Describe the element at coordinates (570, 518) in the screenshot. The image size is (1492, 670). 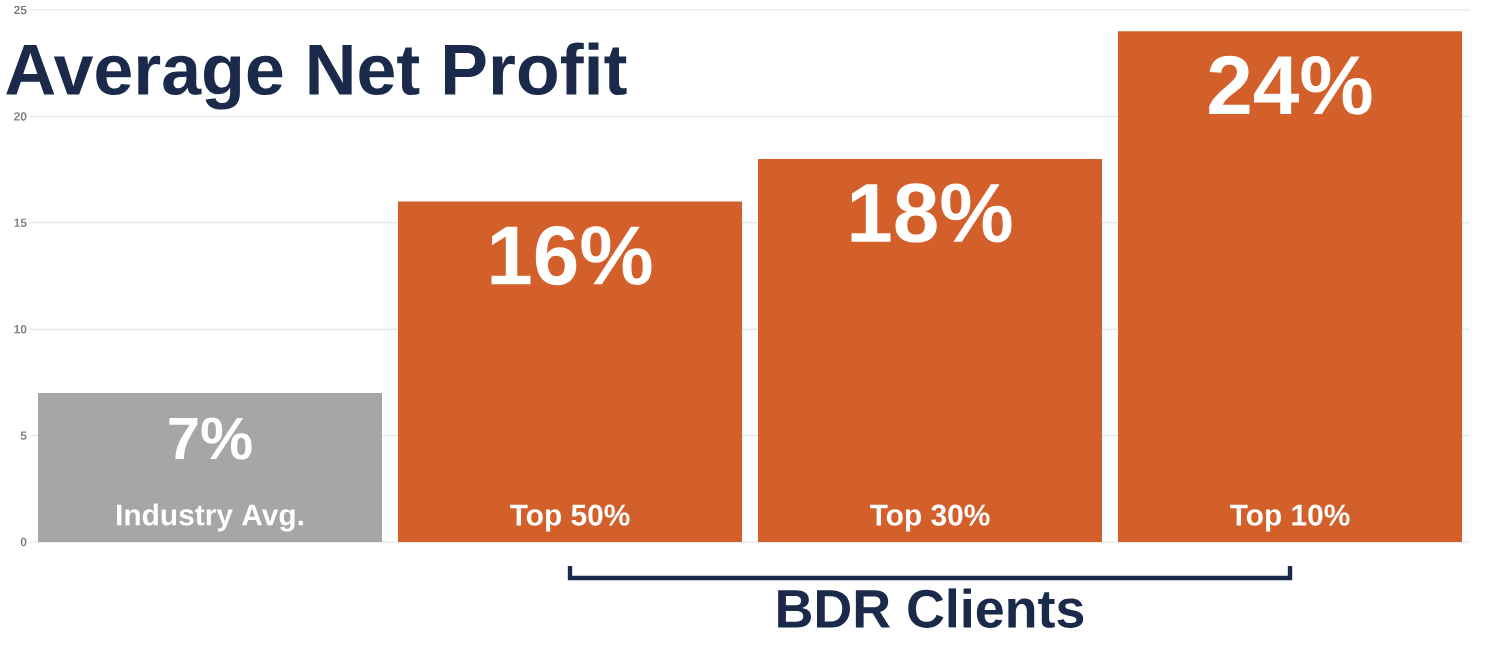
I see `x-tick-label: Top 50%` at that location.